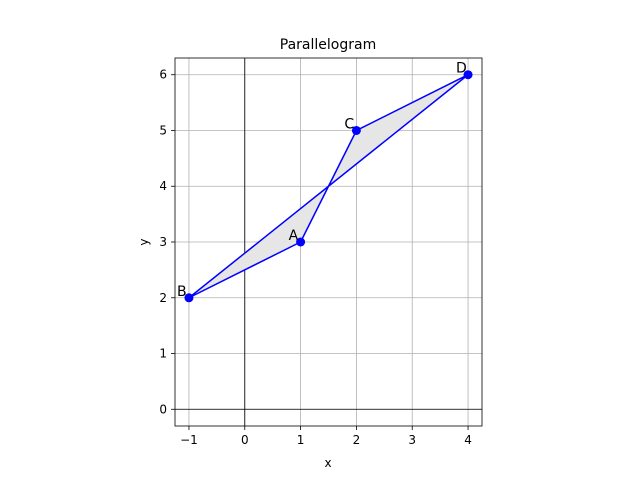 This screenshot has width=640, height=480. I want to click on vertex-label-a: A, so click(294, 236).